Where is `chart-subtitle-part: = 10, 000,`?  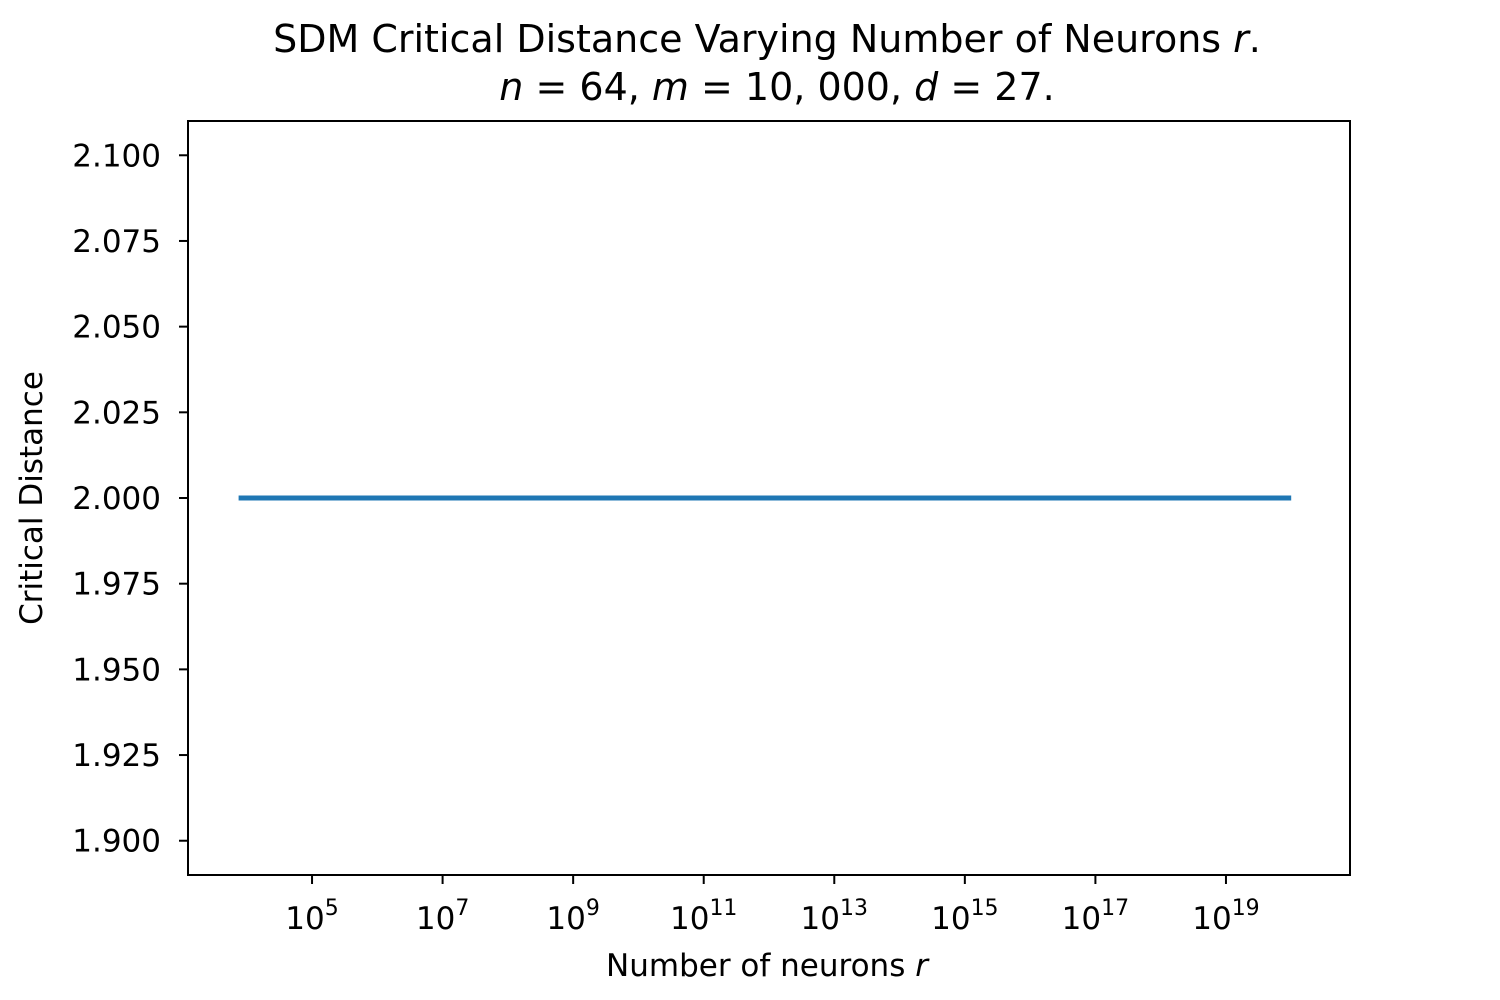
chart-subtitle-part: = 10, 000, is located at coordinates (801, 87).